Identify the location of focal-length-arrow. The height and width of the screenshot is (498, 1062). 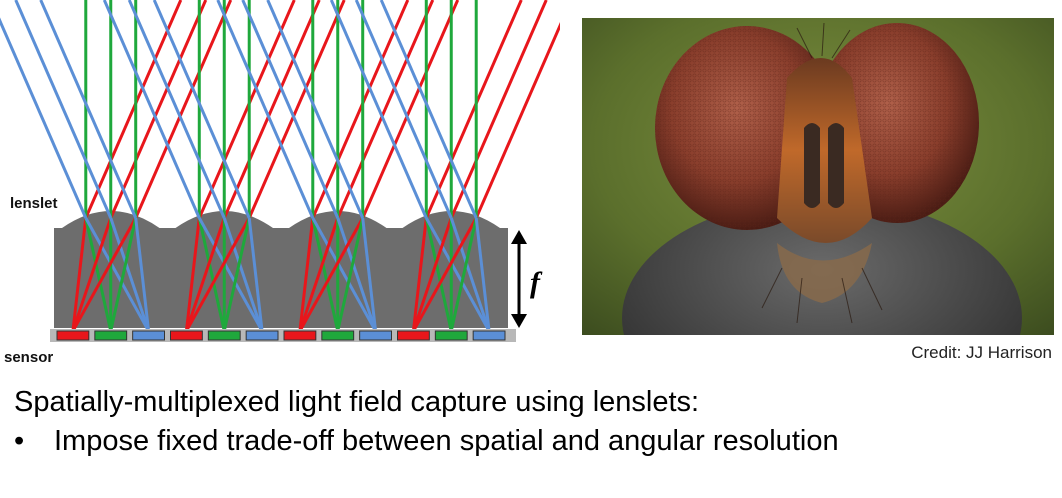
(519, 279).